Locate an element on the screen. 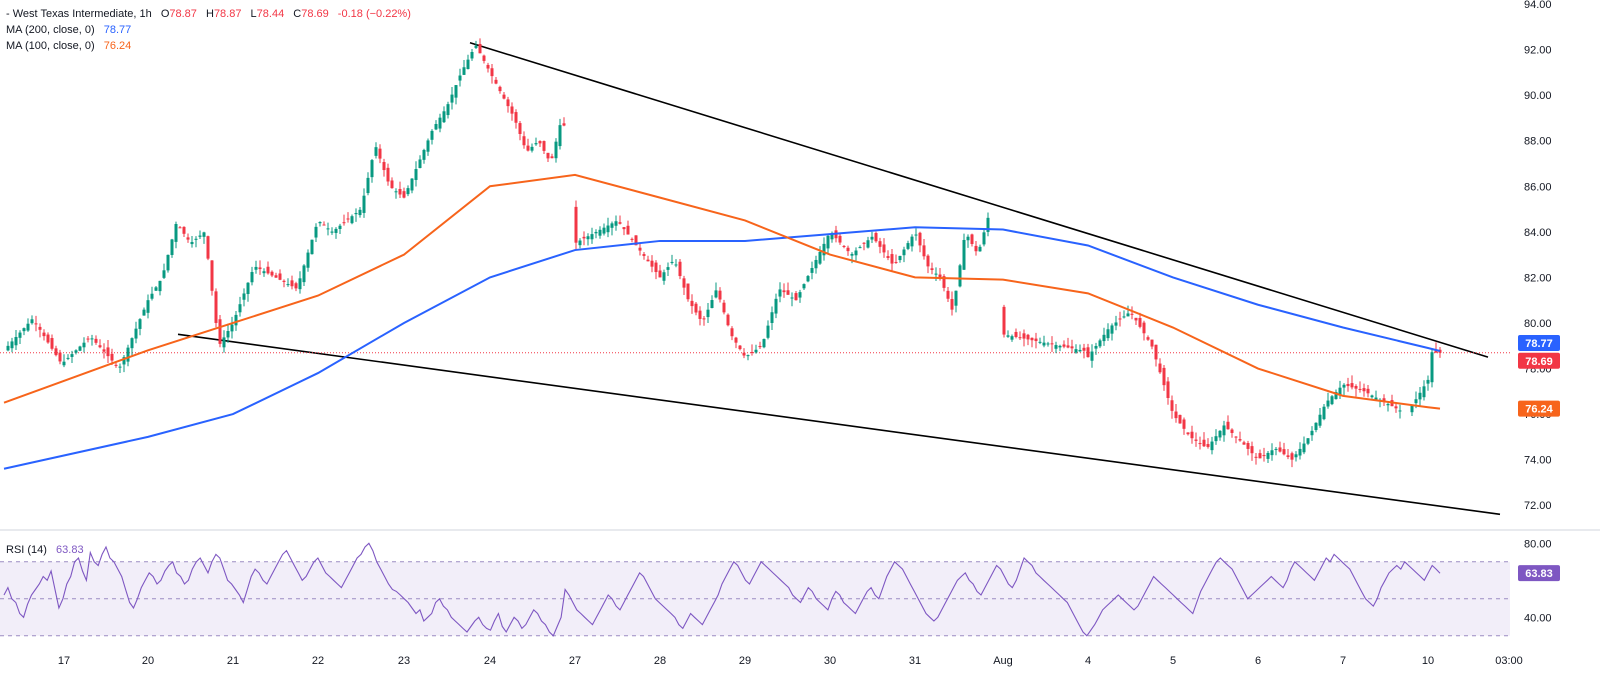 The image size is (1600, 685). x-tick-label: 23 is located at coordinates (404, 661).